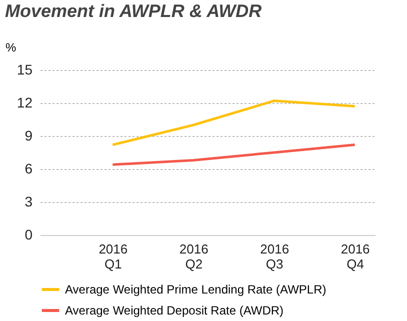  Describe the element at coordinates (28, 136) in the screenshot. I see `y-tick-label: 9` at that location.